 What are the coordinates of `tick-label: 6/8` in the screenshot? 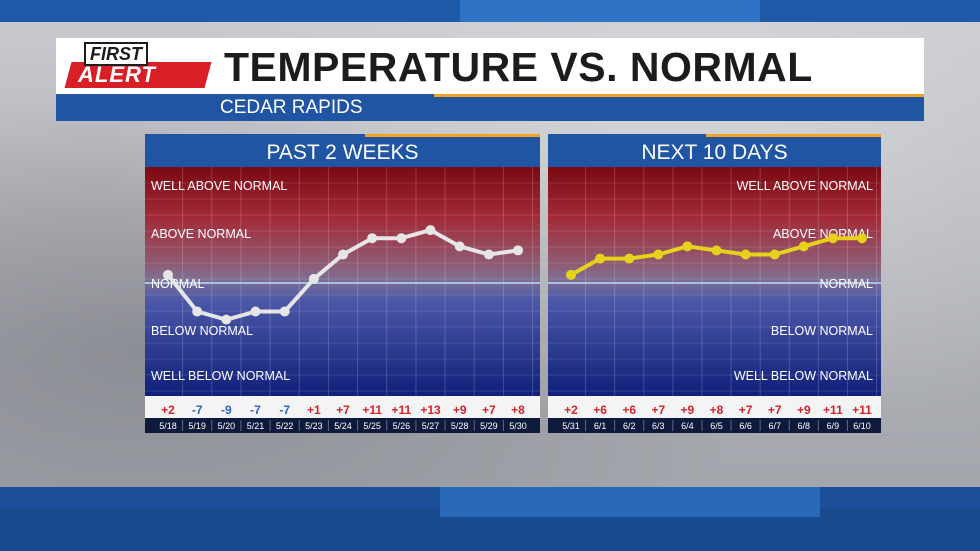 It's located at (804, 426).